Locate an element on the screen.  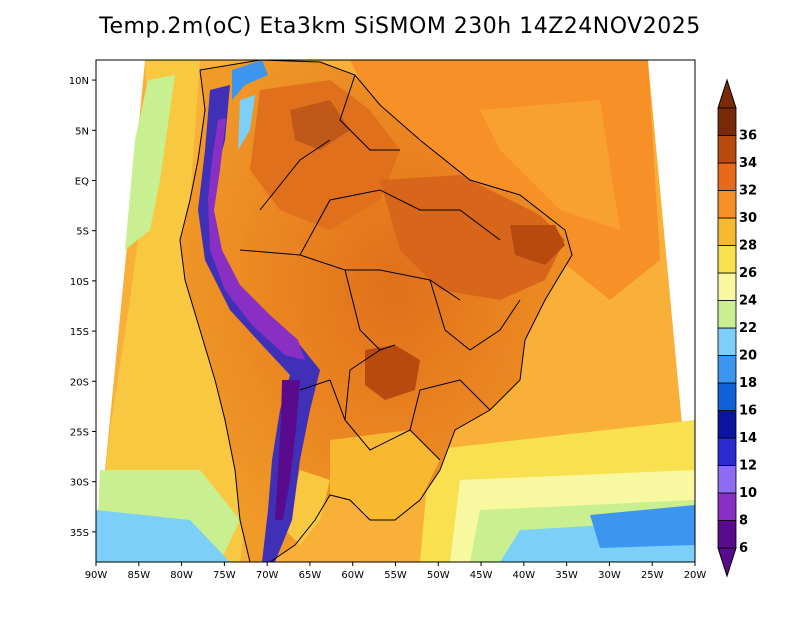
lon-tick-label: 40W is located at coordinates (524, 575).